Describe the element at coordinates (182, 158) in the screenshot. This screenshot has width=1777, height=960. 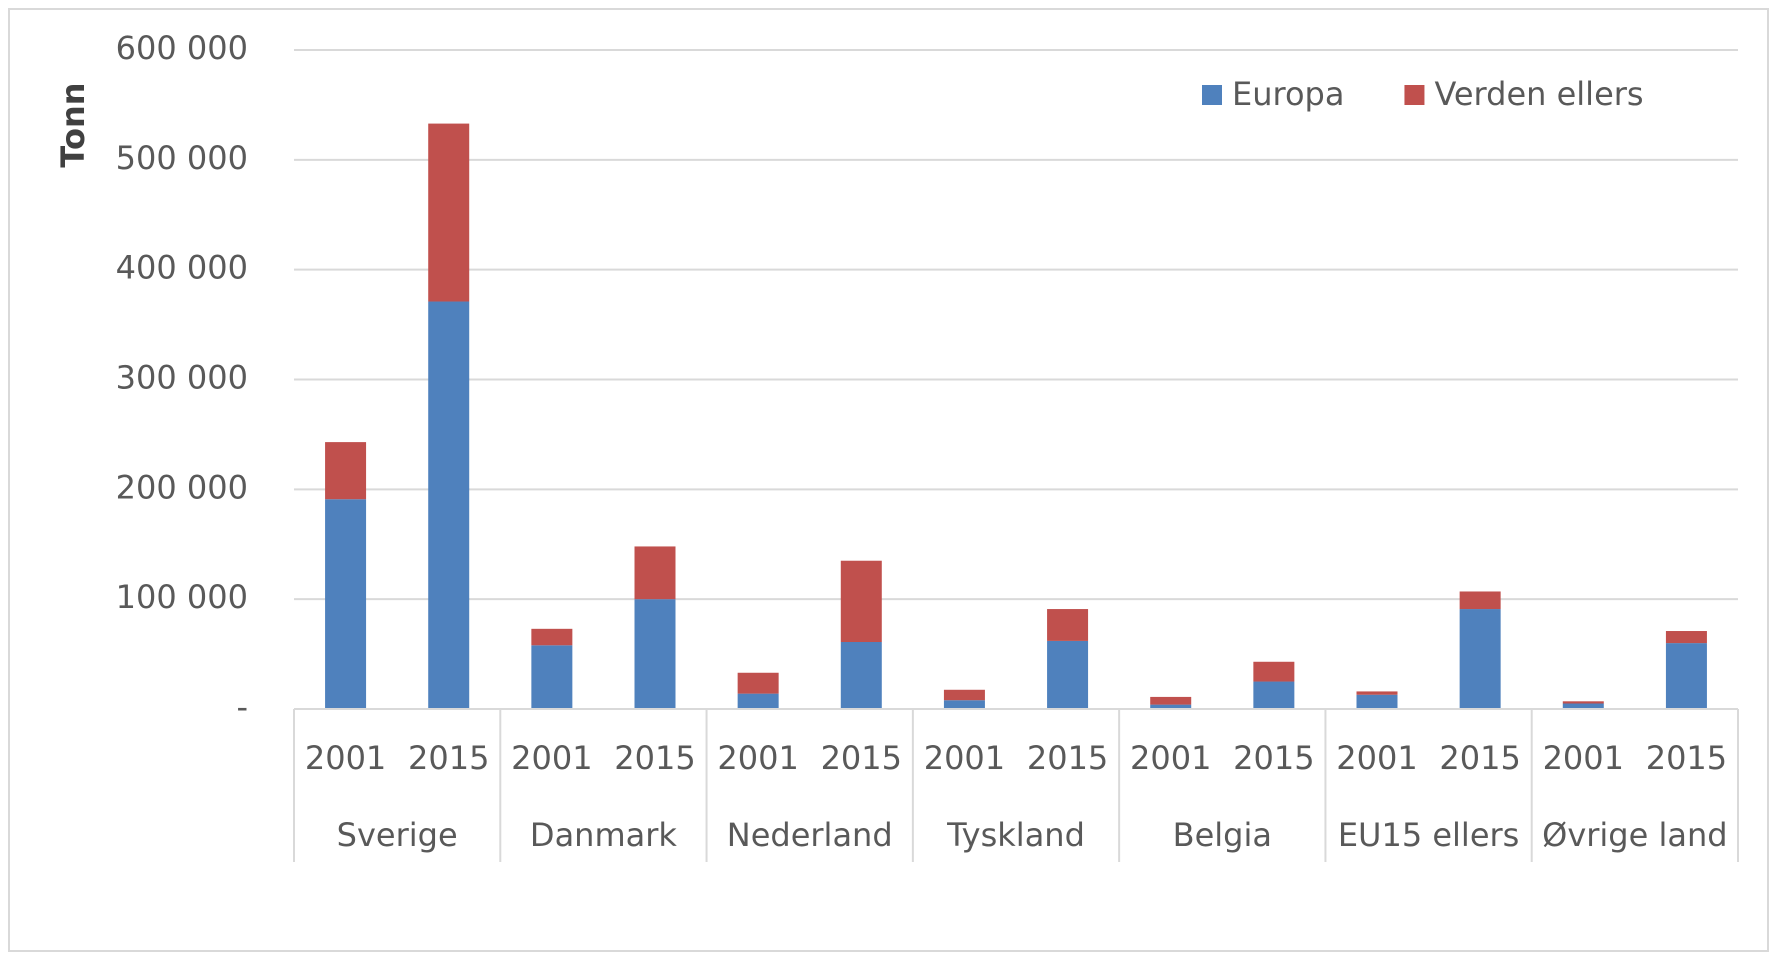
I see `y-tick-label: 500 000` at that location.